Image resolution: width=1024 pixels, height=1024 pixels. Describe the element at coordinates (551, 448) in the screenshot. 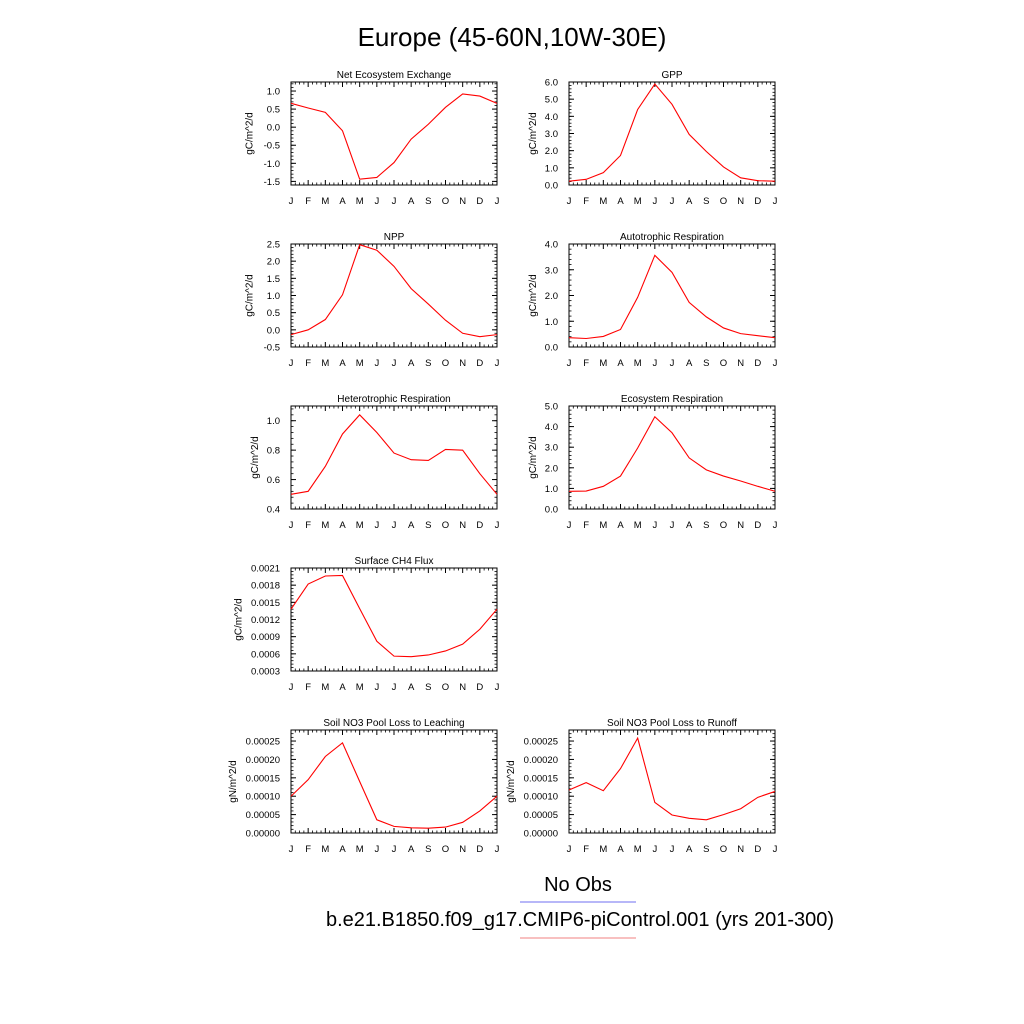

I see `y-tick-label: 3.0` at that location.